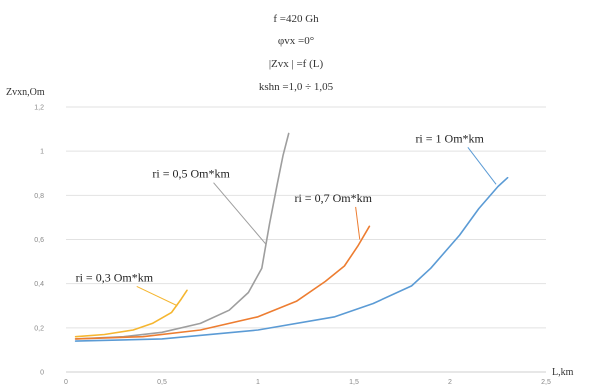 The width and height of the screenshot is (589, 387). I want to click on series-annotation-label: ri = 0,3 Om*km, so click(115, 277).